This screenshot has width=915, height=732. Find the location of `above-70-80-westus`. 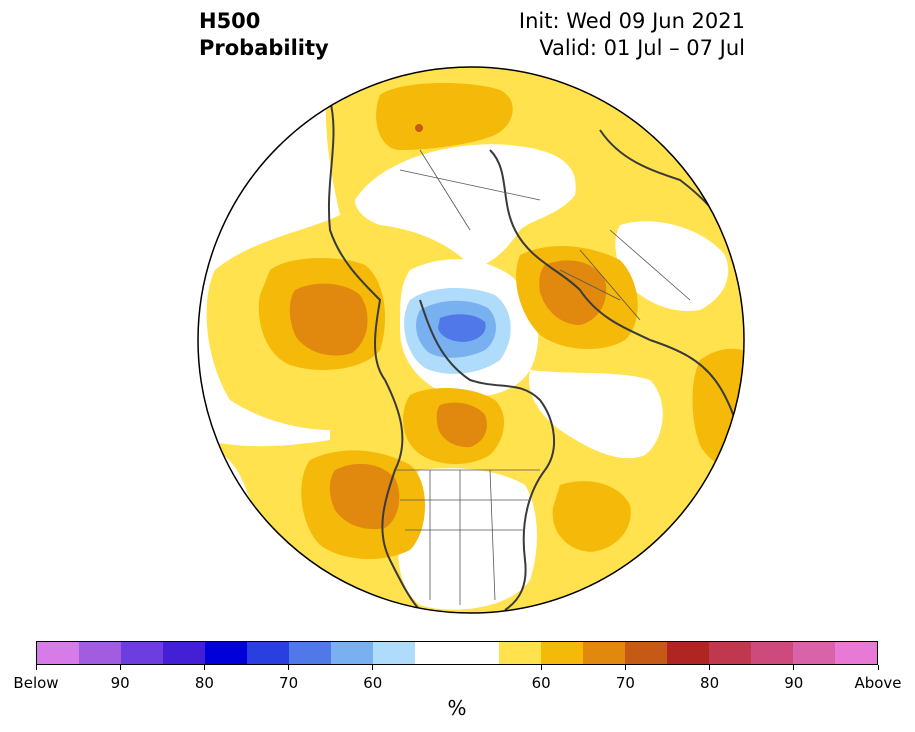

above-70-80-westus is located at coordinates (364, 496).